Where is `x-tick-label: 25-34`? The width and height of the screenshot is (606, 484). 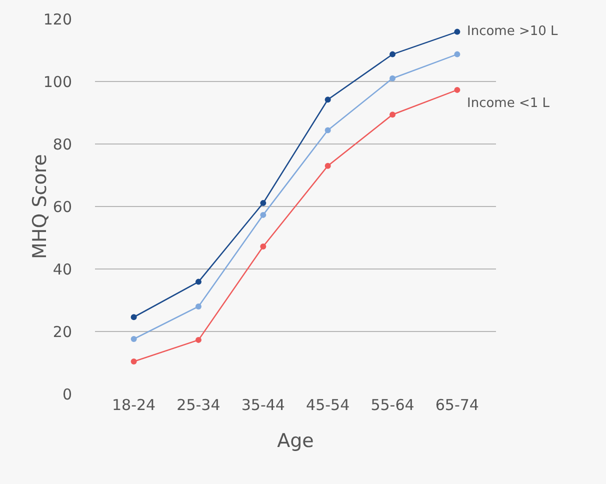 x-tick-label: 25-34 is located at coordinates (198, 405).